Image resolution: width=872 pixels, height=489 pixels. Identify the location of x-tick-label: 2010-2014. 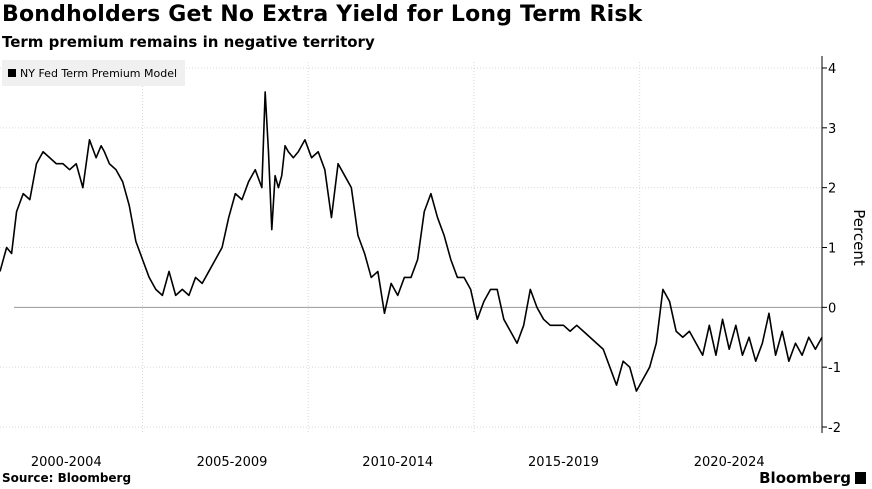
(397, 462).